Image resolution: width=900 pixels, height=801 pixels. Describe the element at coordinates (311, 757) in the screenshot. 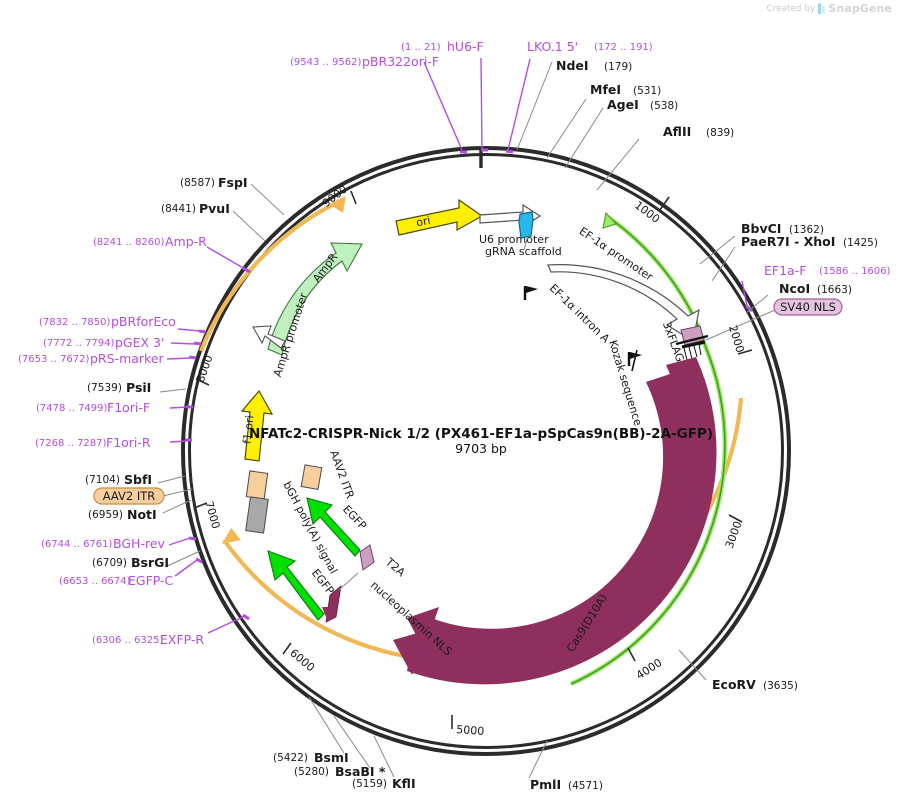

I see `label-bsmi: (5422) BsmI` at that location.